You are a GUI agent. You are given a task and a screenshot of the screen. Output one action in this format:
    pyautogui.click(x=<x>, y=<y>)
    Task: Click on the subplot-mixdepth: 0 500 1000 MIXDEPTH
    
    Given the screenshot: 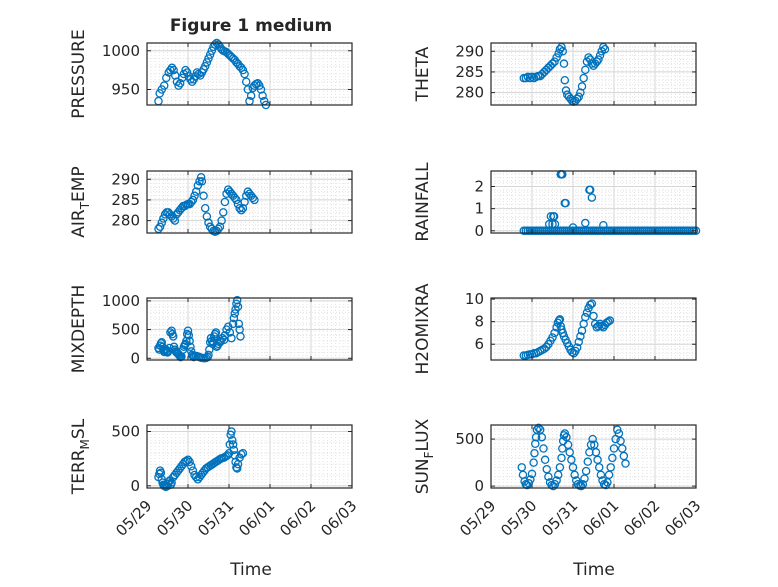 What is the action you would take?
    pyautogui.click(x=211, y=329)
    